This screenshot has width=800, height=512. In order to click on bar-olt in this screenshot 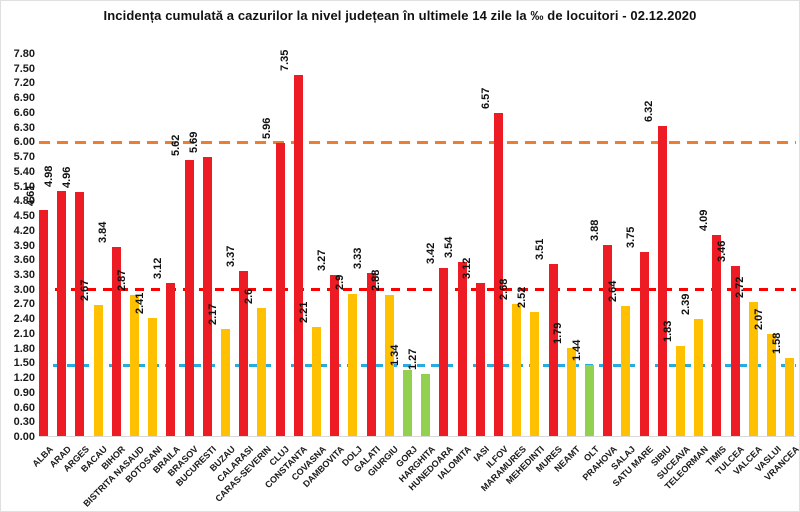, I will do `click(589, 400)`.